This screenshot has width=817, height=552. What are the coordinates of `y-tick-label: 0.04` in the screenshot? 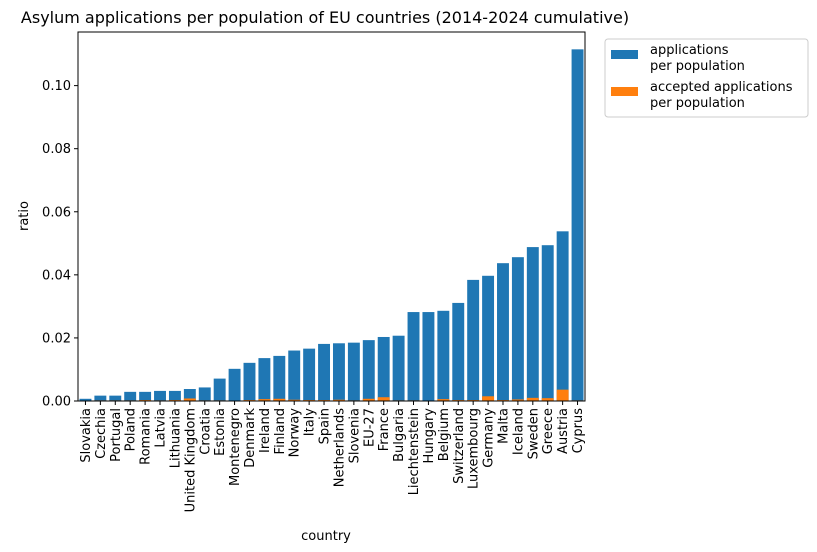 It's located at (56, 275).